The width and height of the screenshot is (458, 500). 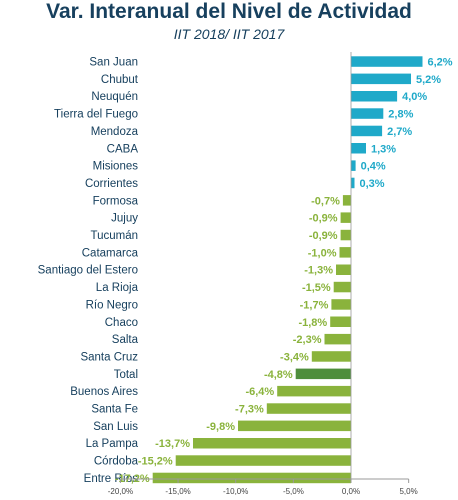 What do you see at coordinates (323, 374) in the screenshot?
I see `bar-total` at bounding box center [323, 374].